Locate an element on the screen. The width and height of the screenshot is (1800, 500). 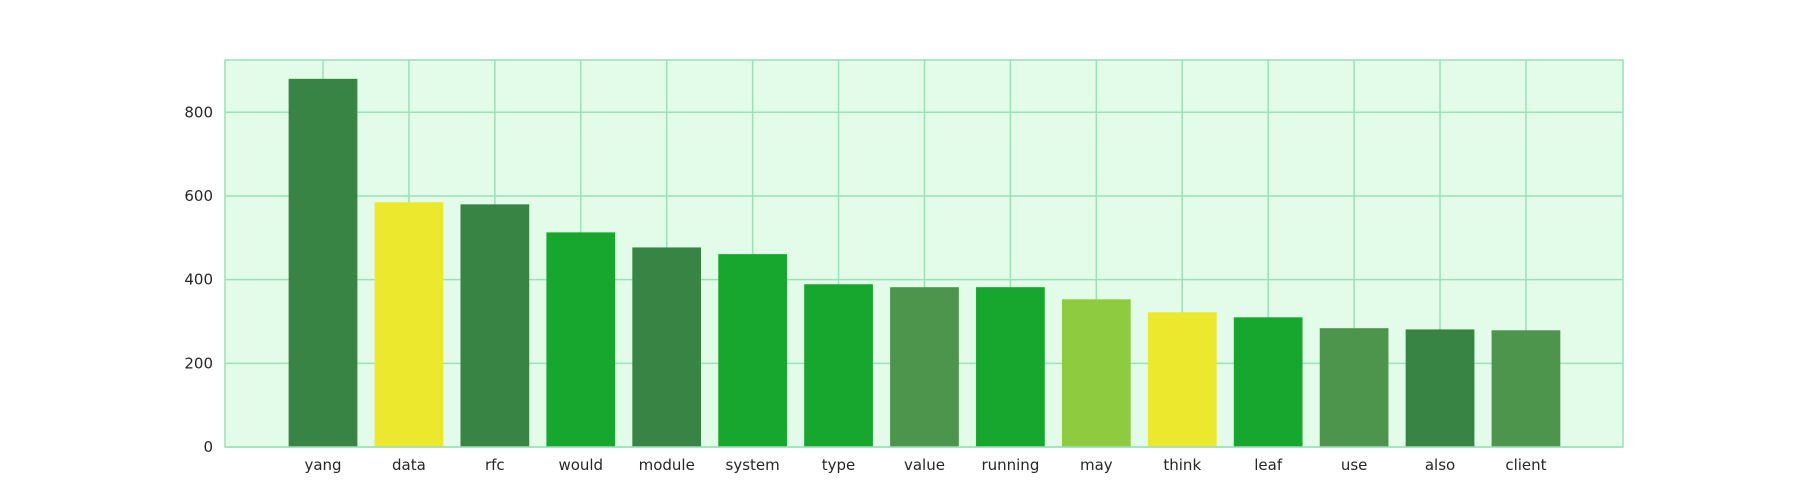
y-tick-label-600: 600 is located at coordinates (198, 196).